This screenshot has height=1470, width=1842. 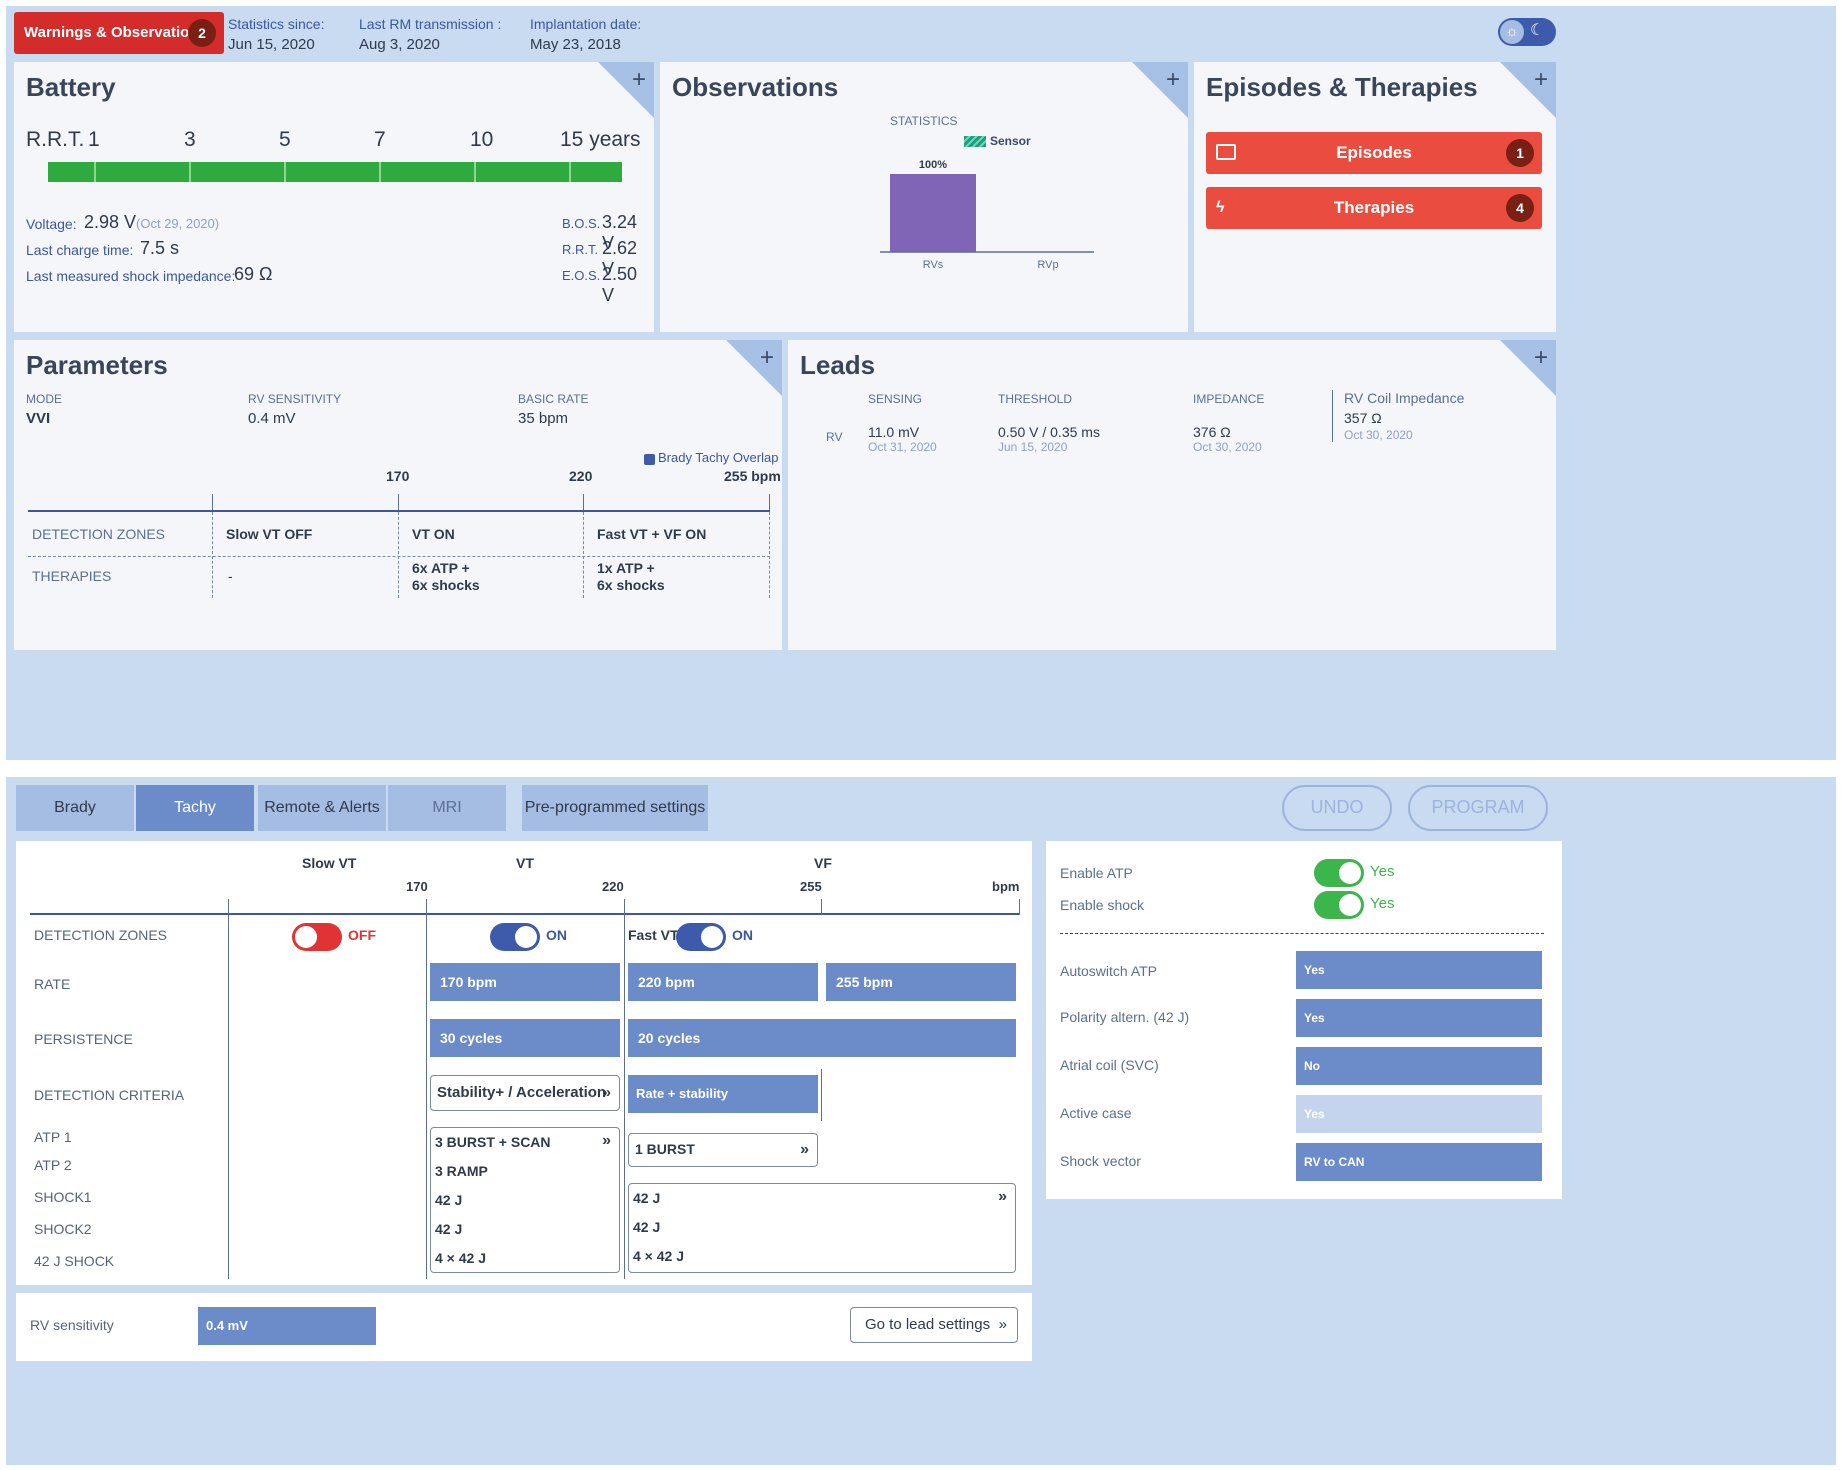 I want to click on implant-value: May 23, 2018, so click(x=575, y=44).